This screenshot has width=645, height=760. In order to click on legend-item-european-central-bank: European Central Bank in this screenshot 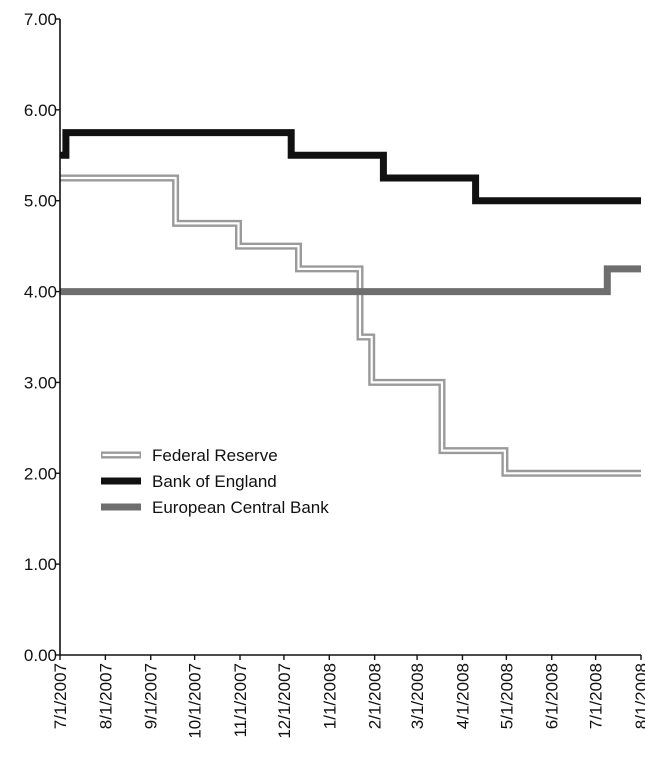, I will do `click(215, 507)`.